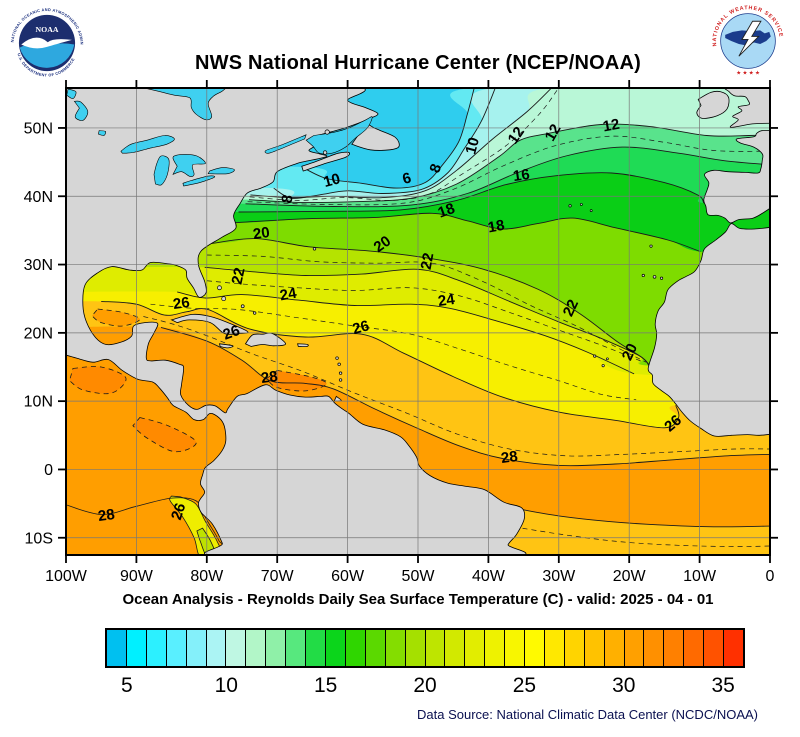  What do you see at coordinates (38, 402) in the screenshot?
I see `y-axis-label: 10N` at bounding box center [38, 402].